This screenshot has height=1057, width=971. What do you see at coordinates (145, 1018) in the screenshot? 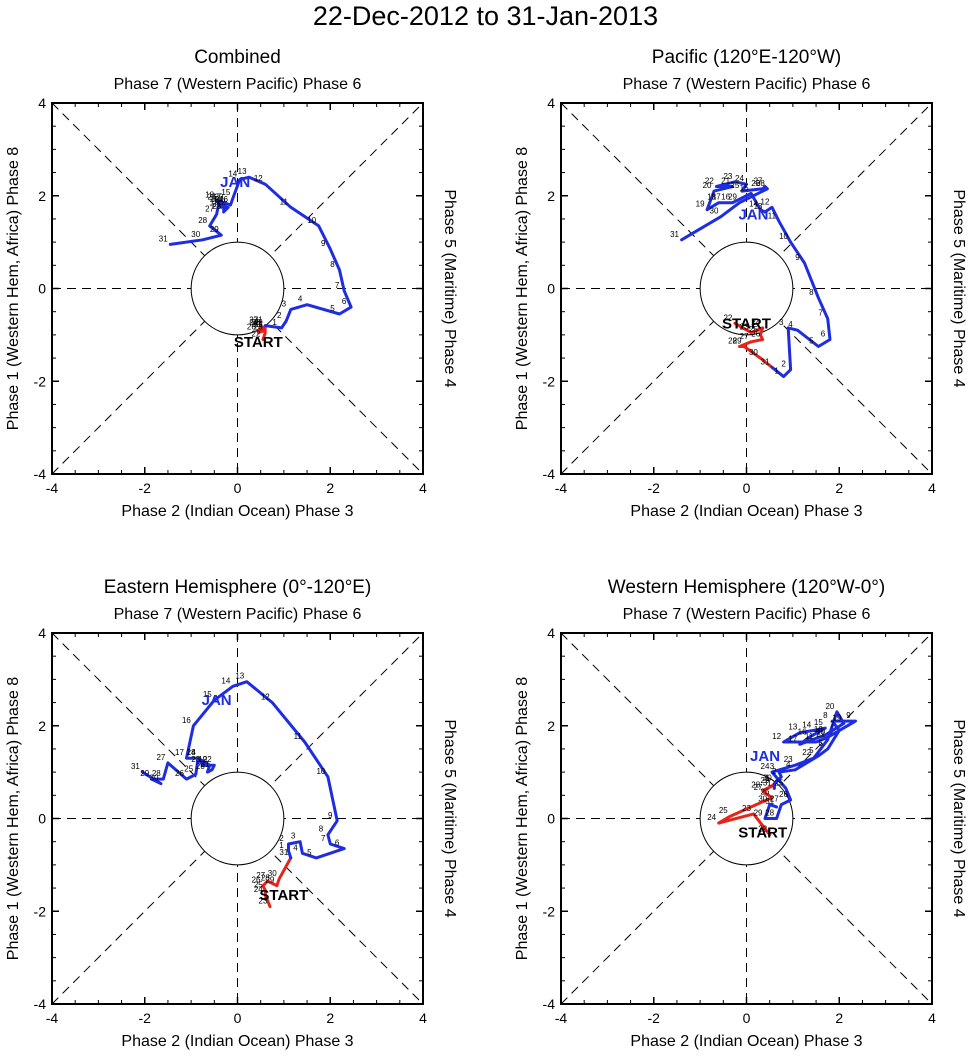
I see `x-tick-label: -2` at bounding box center [145, 1018].